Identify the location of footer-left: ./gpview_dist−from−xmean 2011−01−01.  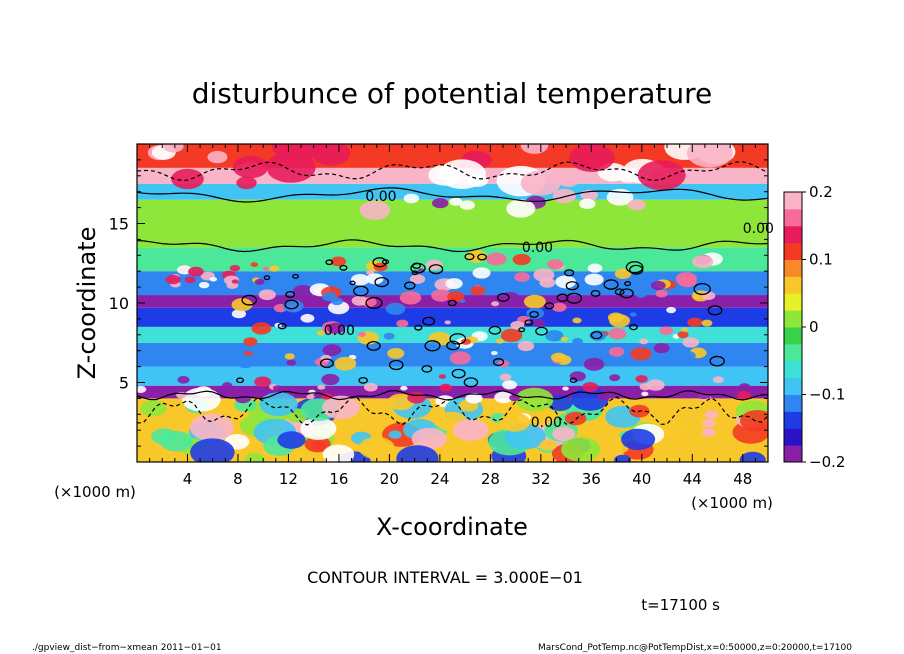
(127, 648).